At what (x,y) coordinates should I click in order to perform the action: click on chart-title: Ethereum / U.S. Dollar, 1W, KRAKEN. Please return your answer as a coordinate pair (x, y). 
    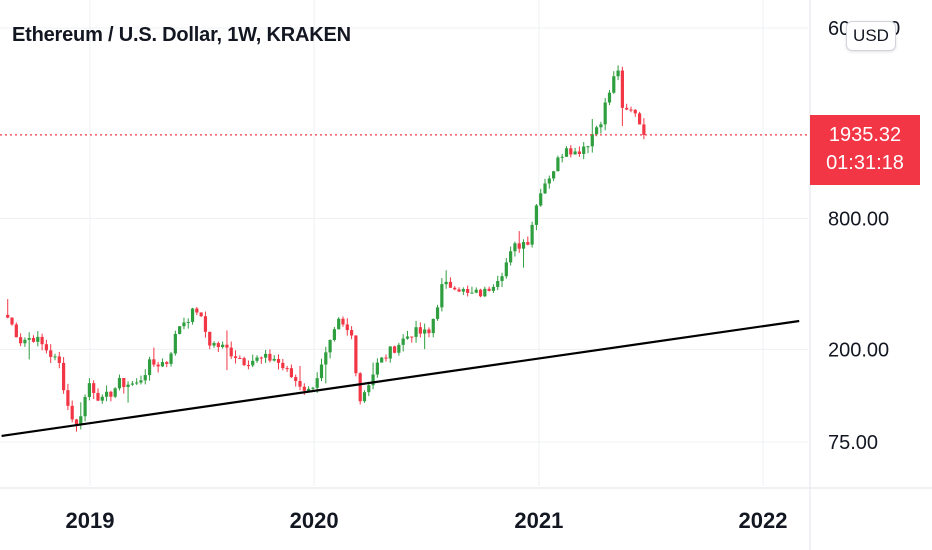
    Looking at the image, I should click on (181, 35).